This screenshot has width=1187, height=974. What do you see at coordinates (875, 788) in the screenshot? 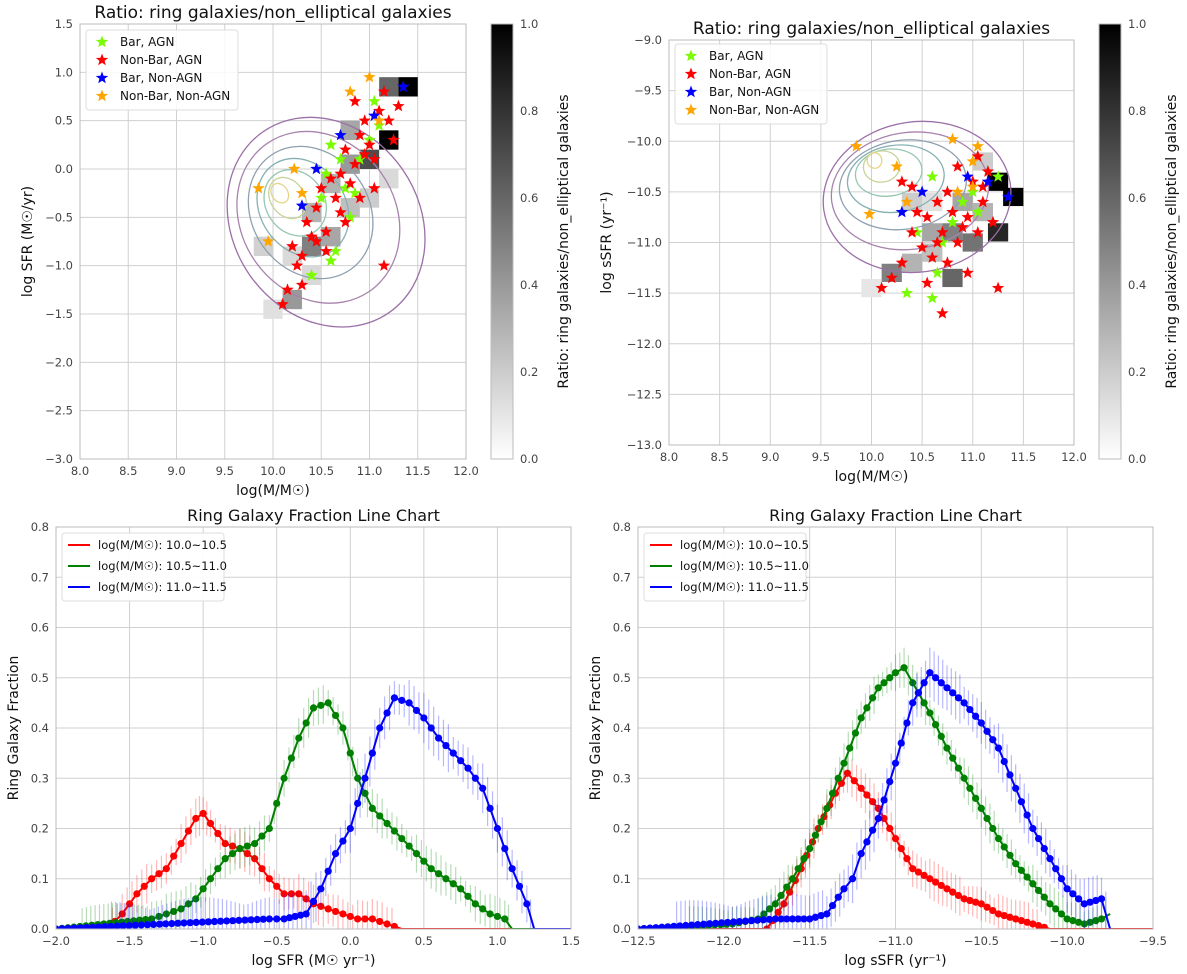
I see `series--11-0-11-5` at bounding box center [875, 788].